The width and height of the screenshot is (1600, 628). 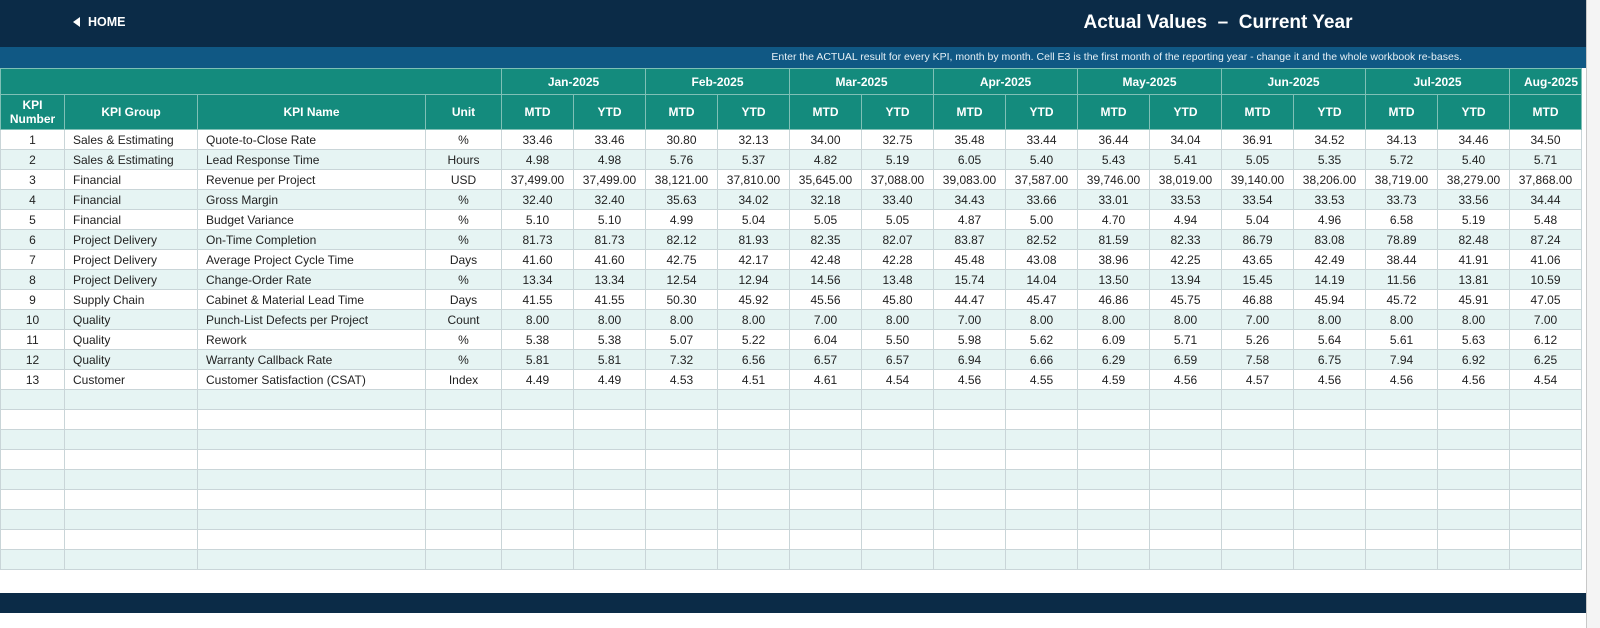 I want to click on cell: Project Delivery, so click(x=131, y=259).